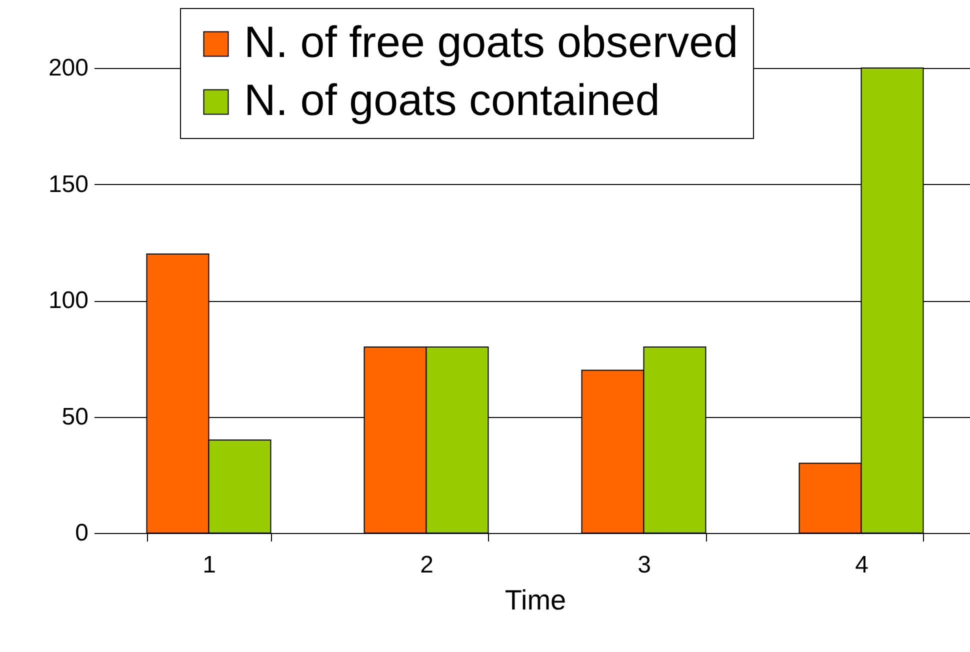 This screenshot has height=652, width=970. Describe the element at coordinates (81, 533) in the screenshot. I see `y-tick-label: 0` at that location.